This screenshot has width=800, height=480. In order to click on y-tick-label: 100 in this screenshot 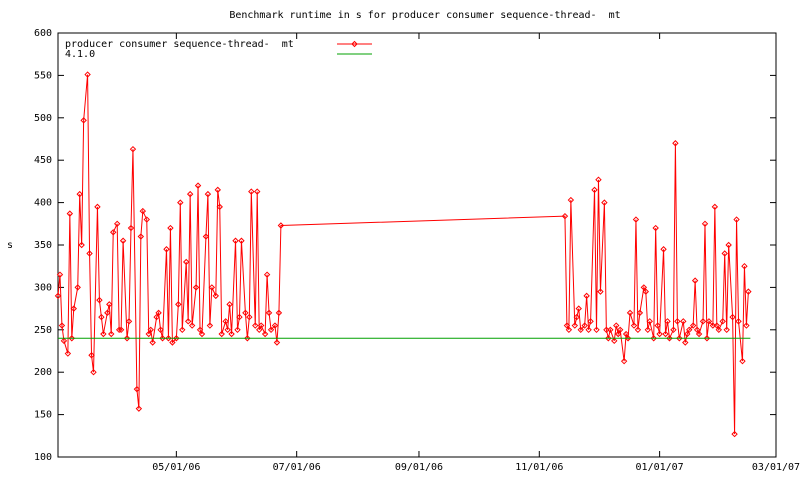, I will do `click(43, 457)`.